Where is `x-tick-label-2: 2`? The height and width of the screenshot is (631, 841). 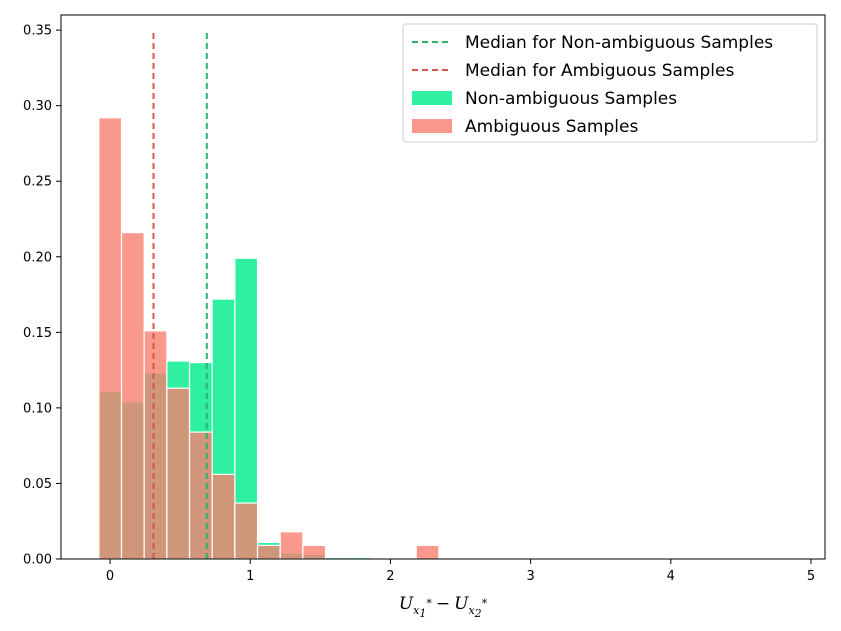
x-tick-label-2: 2 is located at coordinates (390, 576).